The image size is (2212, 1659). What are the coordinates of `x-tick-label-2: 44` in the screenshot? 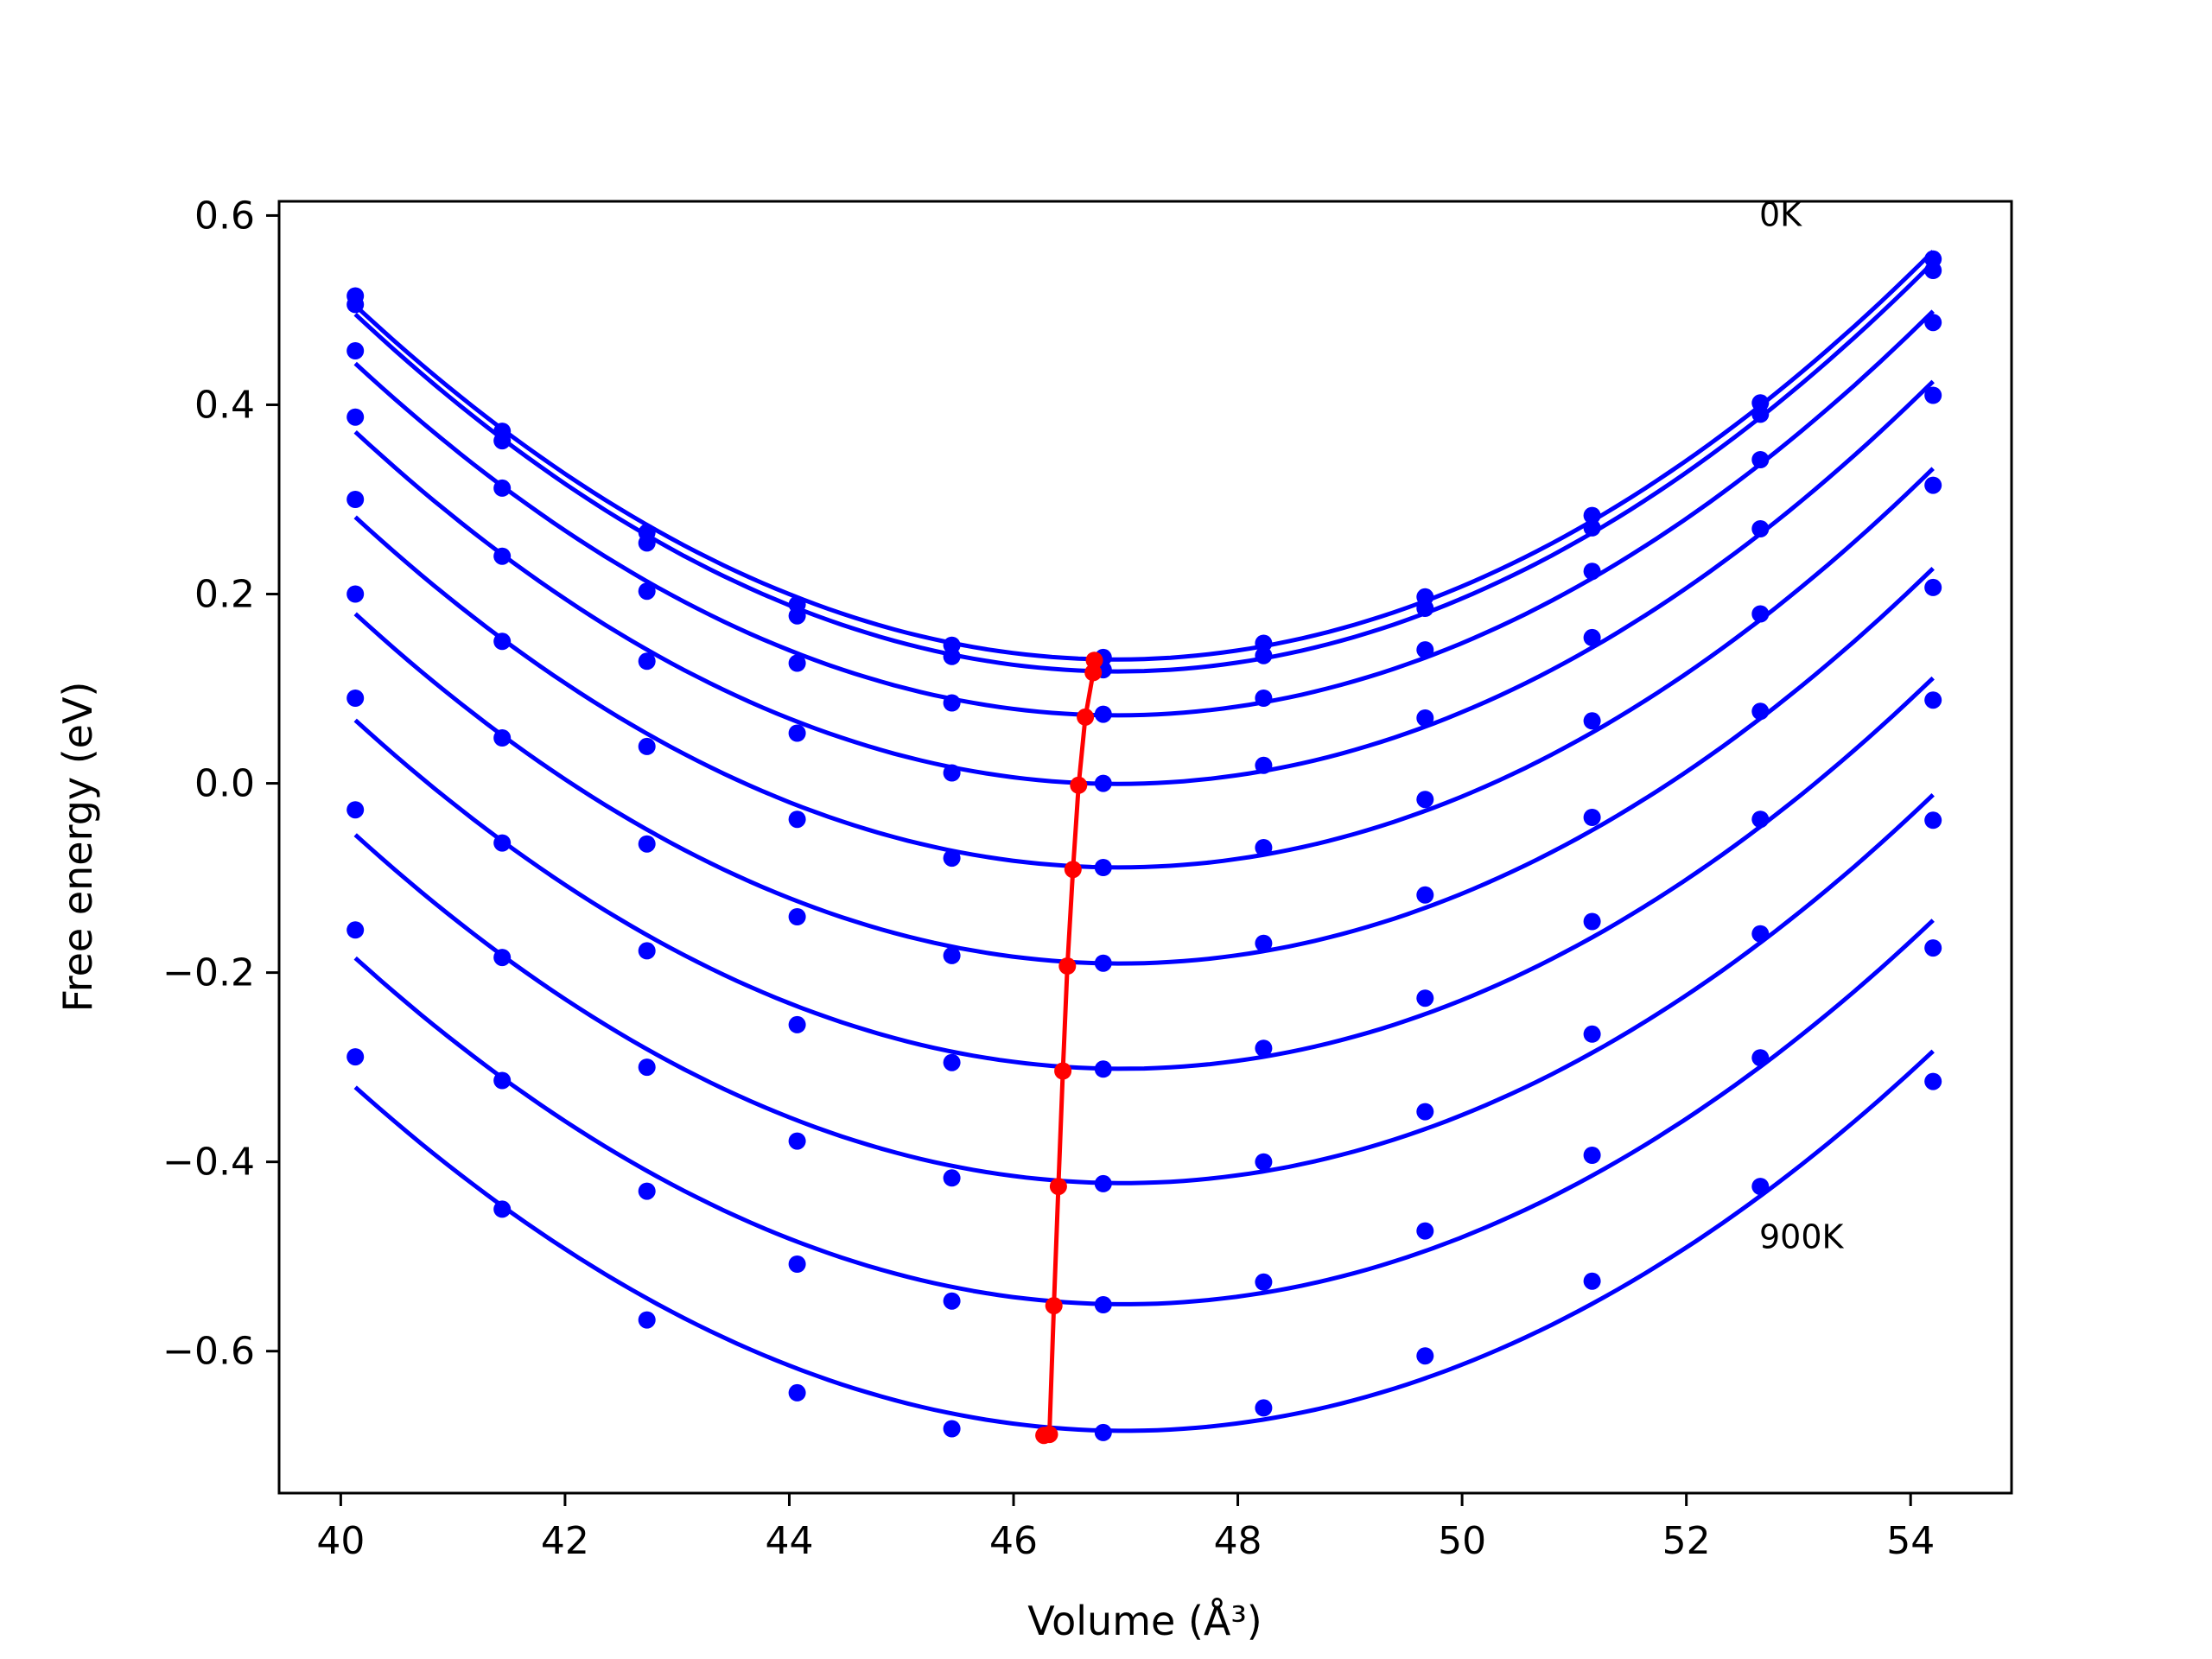 It's located at (789, 1541).